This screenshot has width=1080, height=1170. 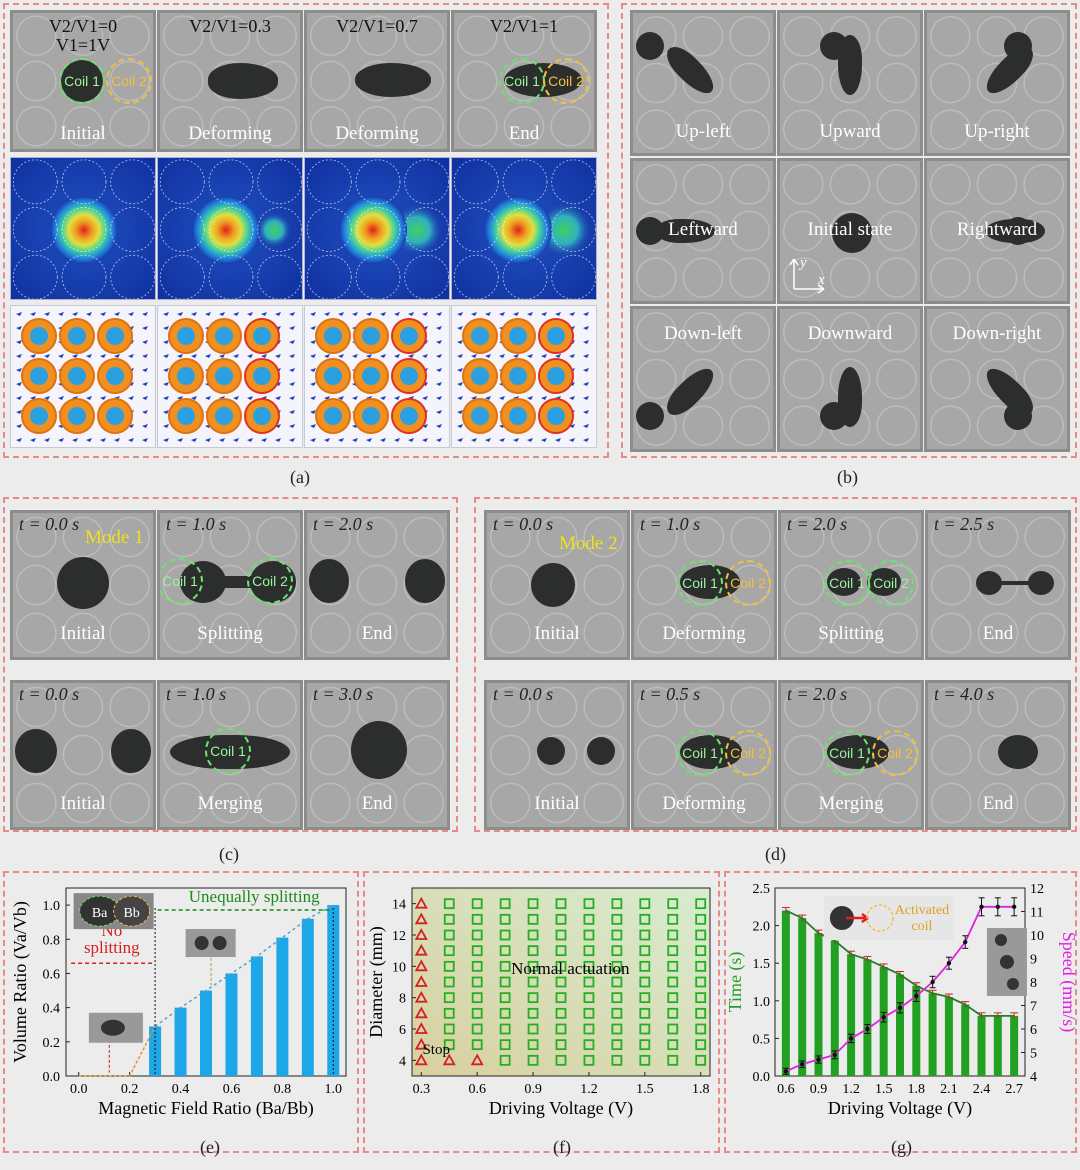 What do you see at coordinates (402, 1061) in the screenshot?
I see `y-tick-label: 4` at bounding box center [402, 1061].